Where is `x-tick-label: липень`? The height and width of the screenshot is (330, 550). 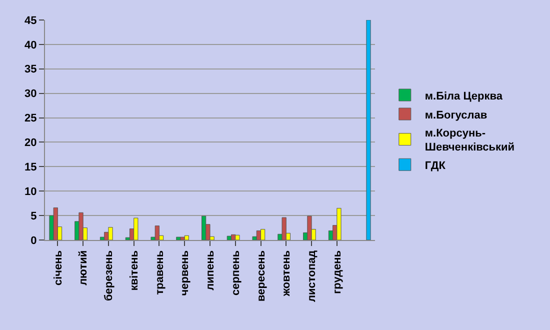
x-tick-label: липень is located at coordinates (210, 270).